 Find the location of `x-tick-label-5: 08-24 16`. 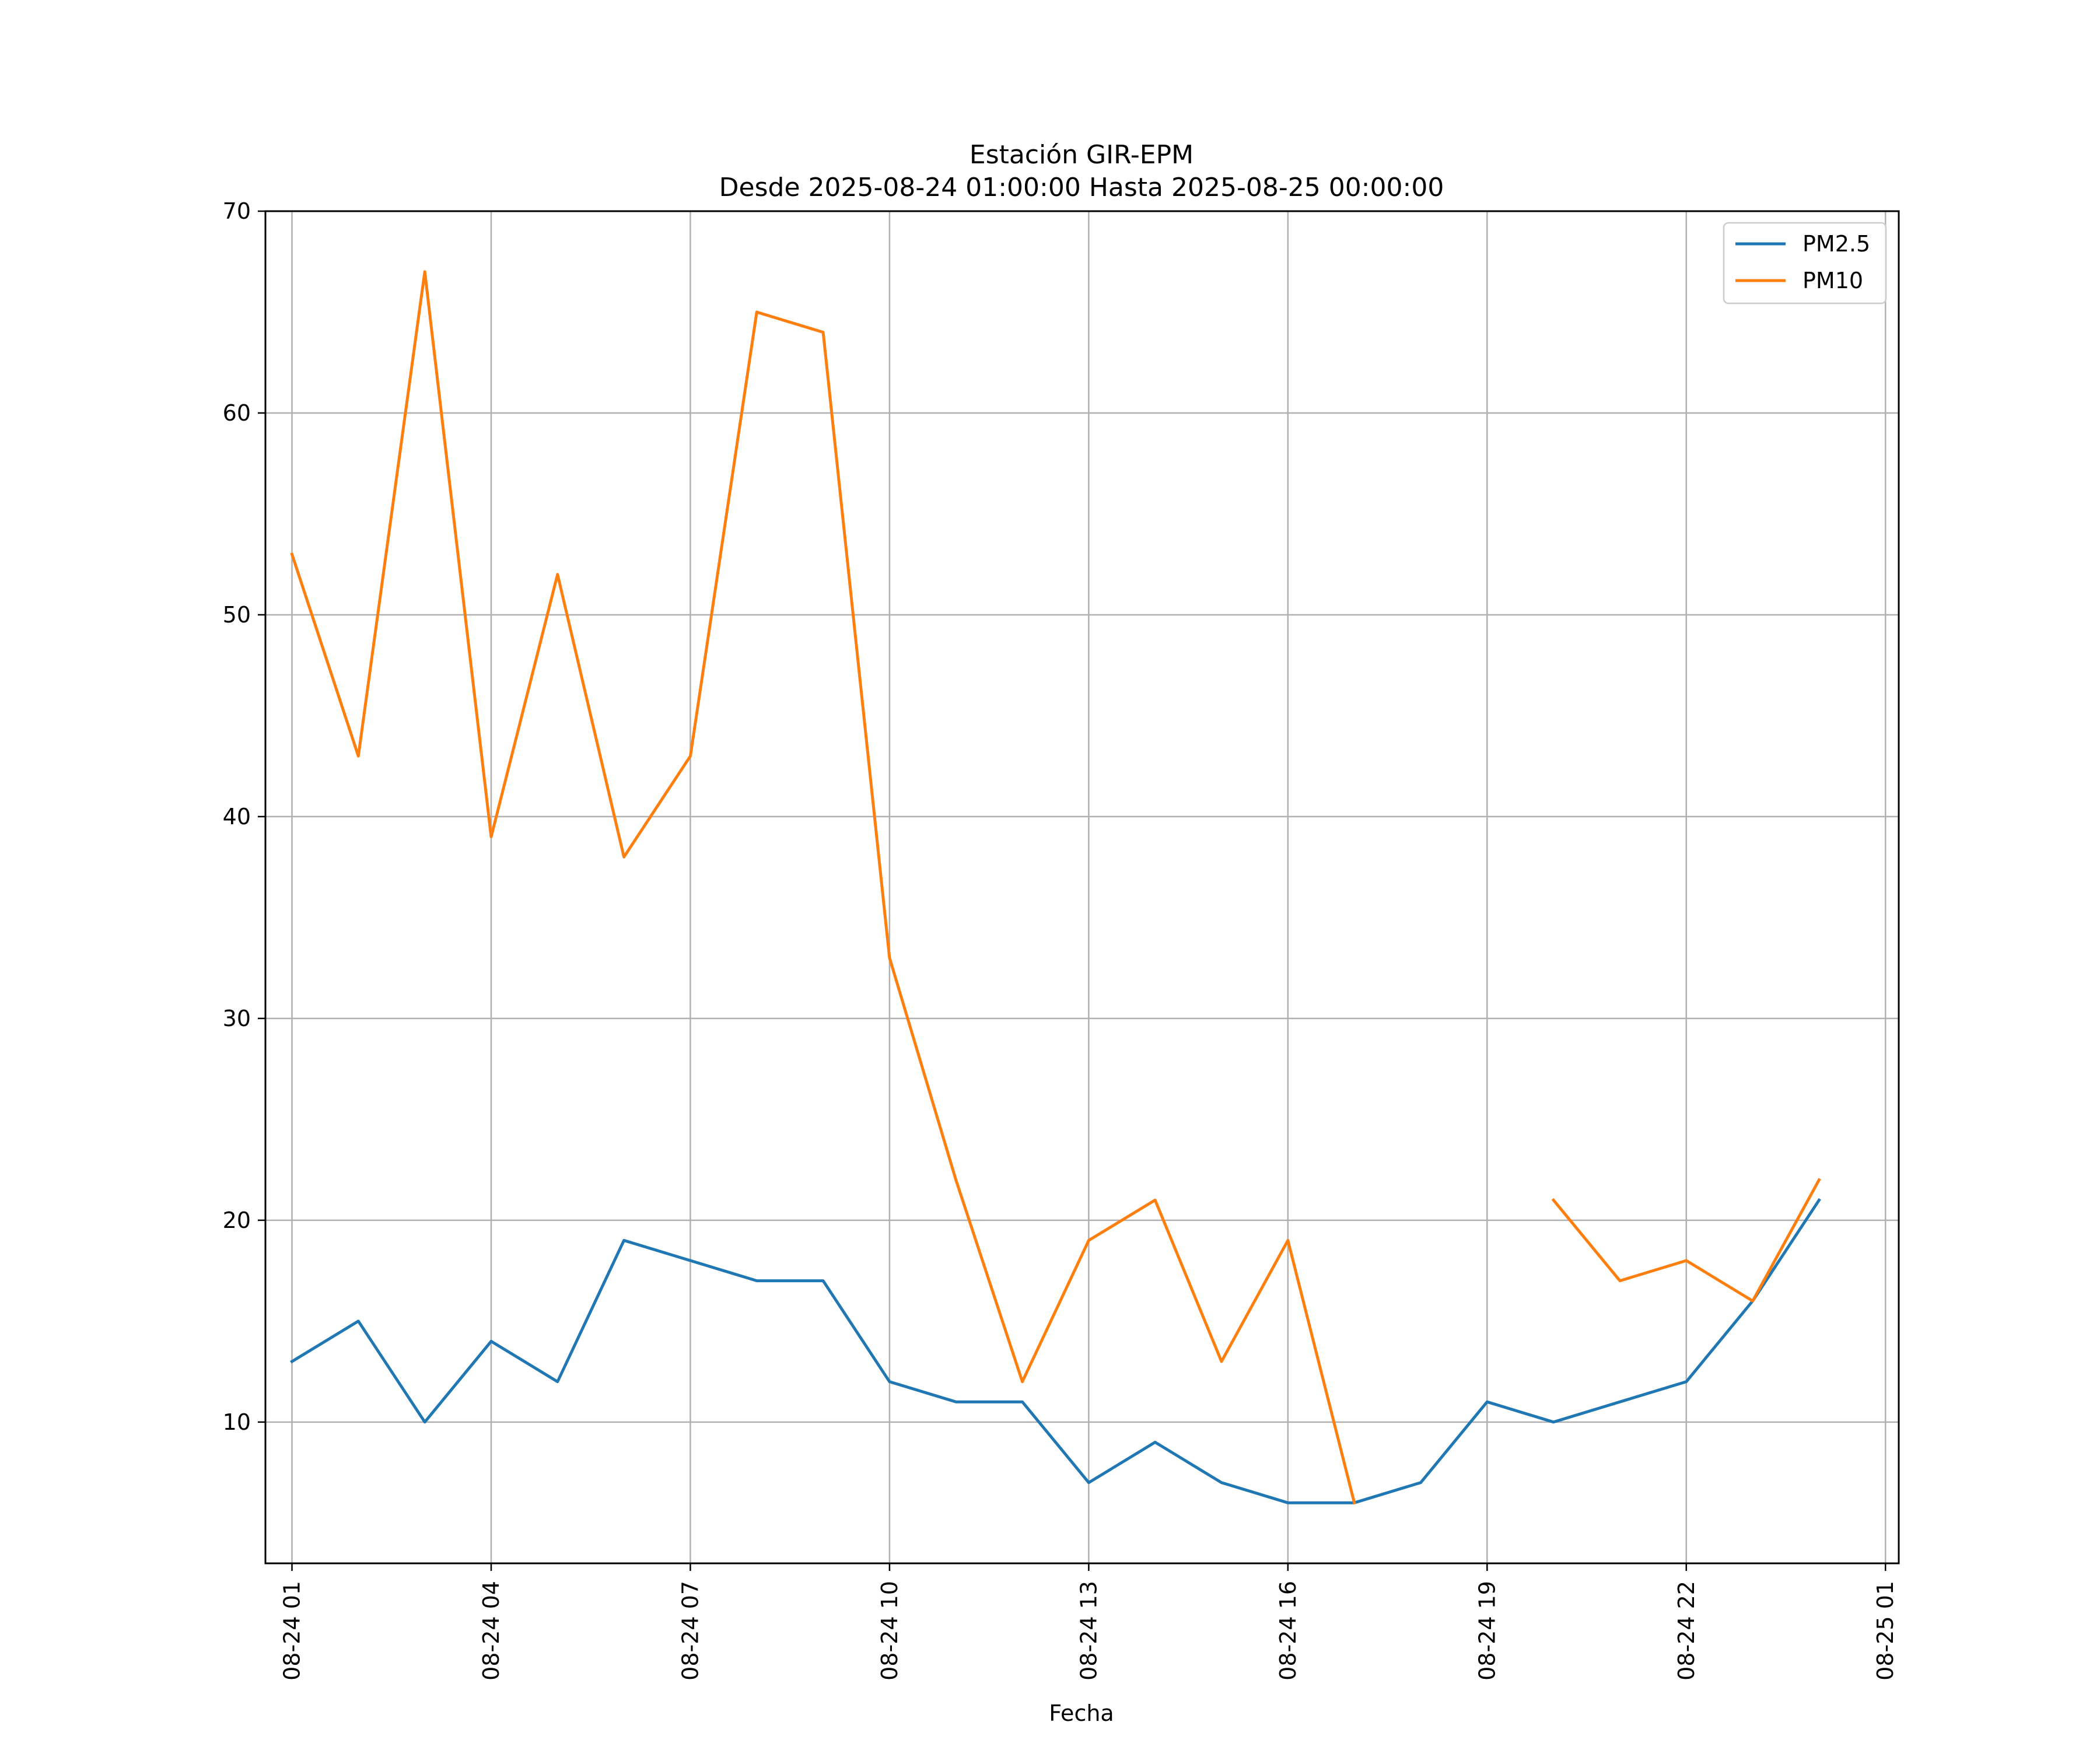

x-tick-label-5: 08-24 16 is located at coordinates (1288, 1631).